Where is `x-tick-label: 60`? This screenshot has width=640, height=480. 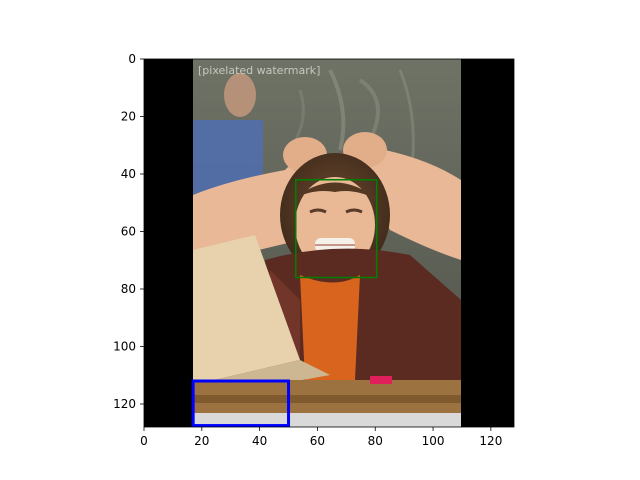
x-tick-label: 60 is located at coordinates (317, 441).